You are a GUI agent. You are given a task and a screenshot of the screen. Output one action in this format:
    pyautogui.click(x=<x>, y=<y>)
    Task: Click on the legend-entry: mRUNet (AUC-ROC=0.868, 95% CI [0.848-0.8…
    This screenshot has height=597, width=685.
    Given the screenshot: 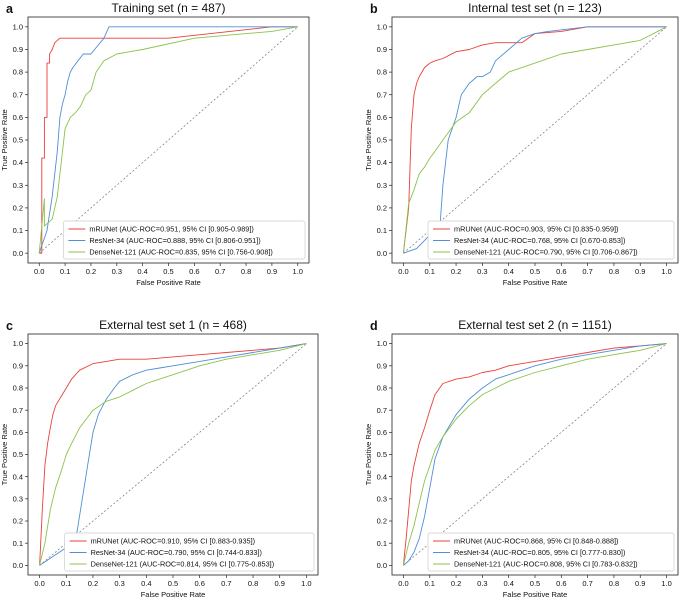 What is the action you would take?
    pyautogui.click(x=536, y=541)
    